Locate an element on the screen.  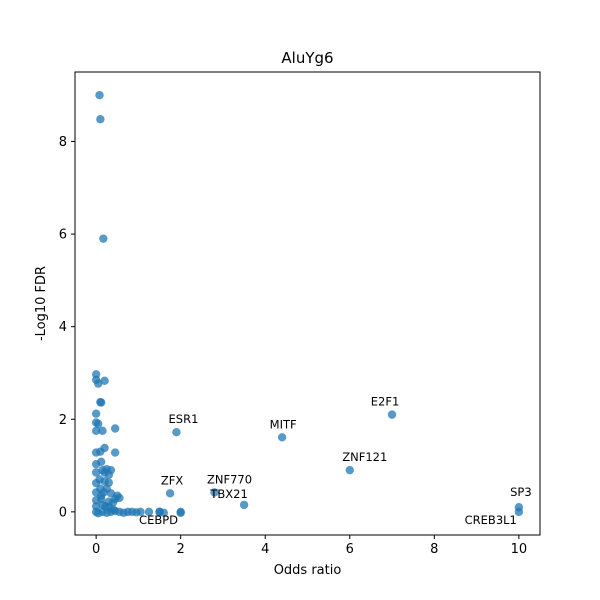
data-point-e2f1 is located at coordinates (392, 414).